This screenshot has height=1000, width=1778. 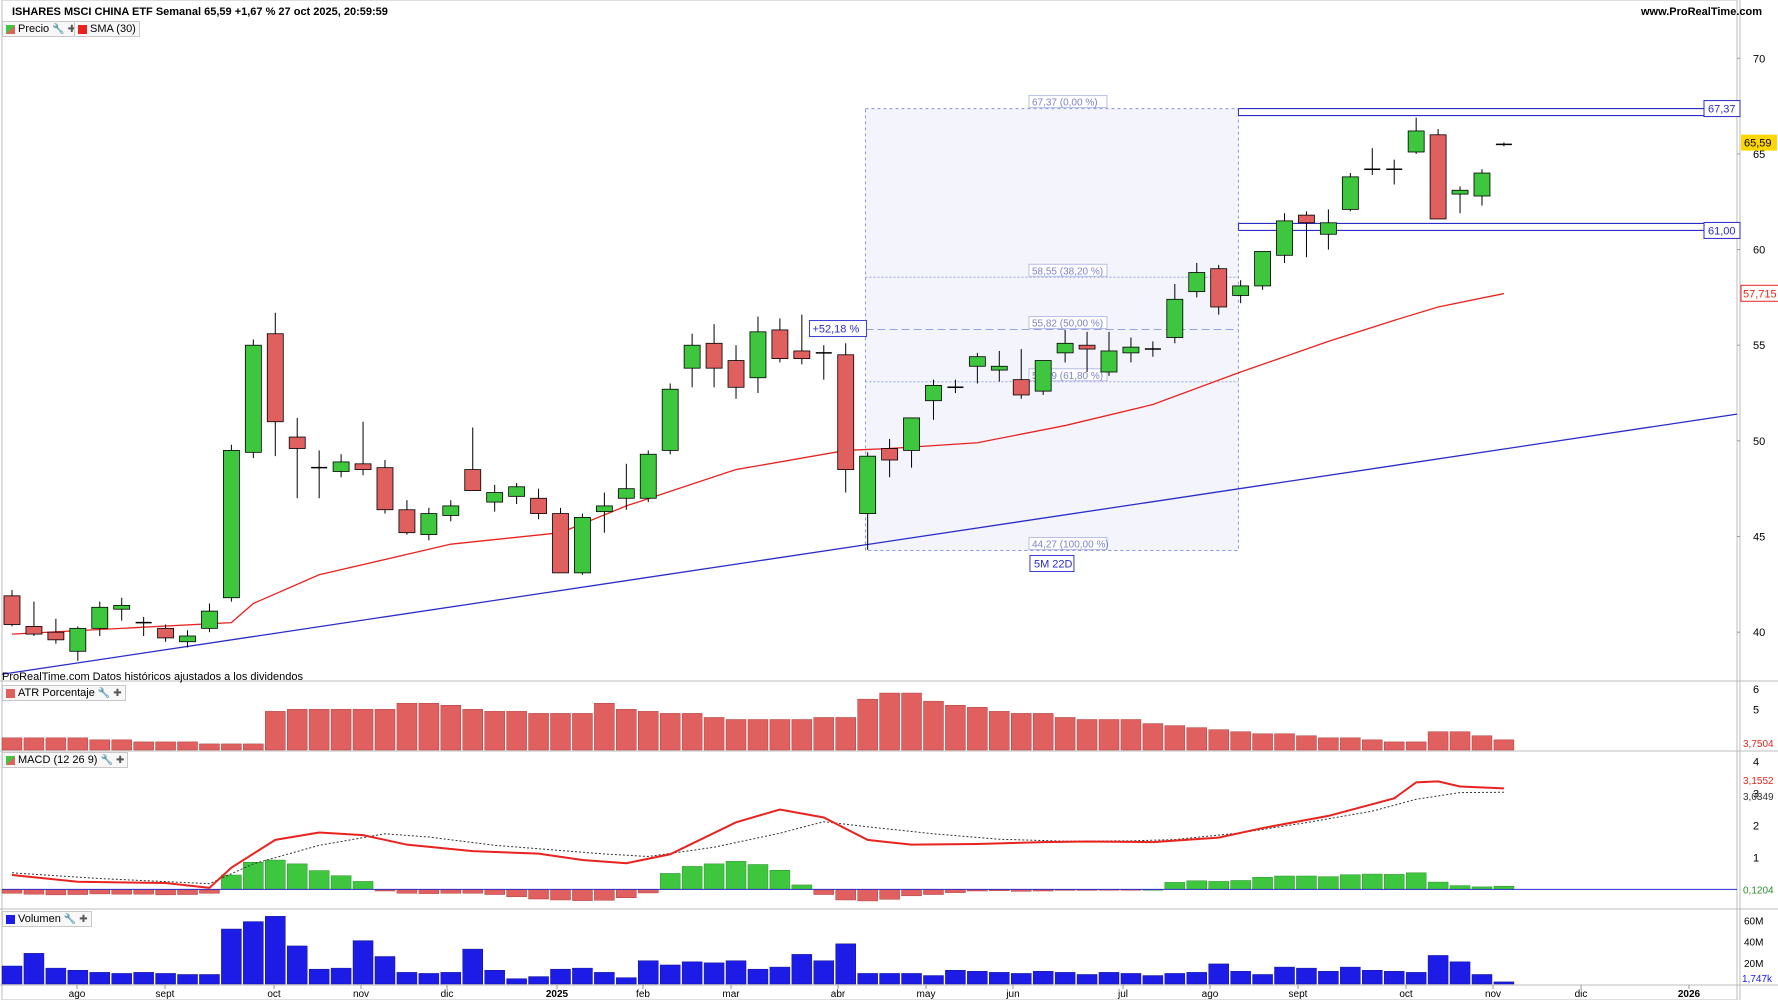 What do you see at coordinates (47, 919) in the screenshot?
I see `legend-volume: Volumen 🔧 ✚` at bounding box center [47, 919].